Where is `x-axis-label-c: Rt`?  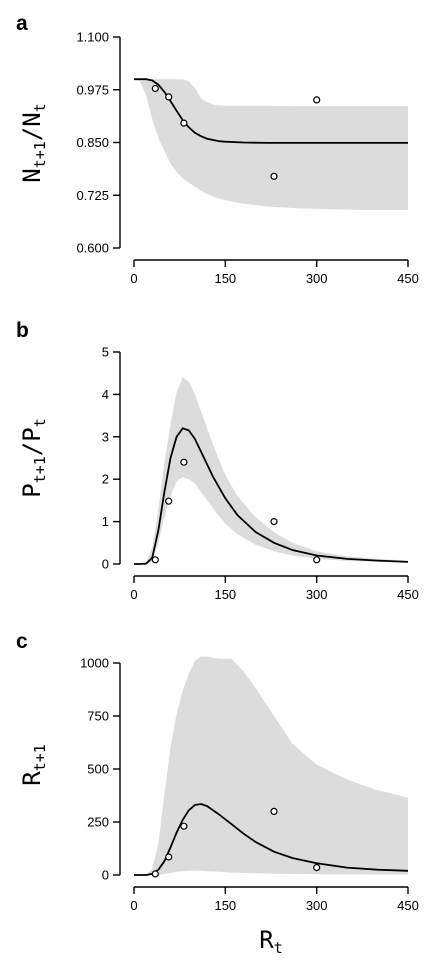
x-axis-label-c: Rt is located at coordinates (270, 941).